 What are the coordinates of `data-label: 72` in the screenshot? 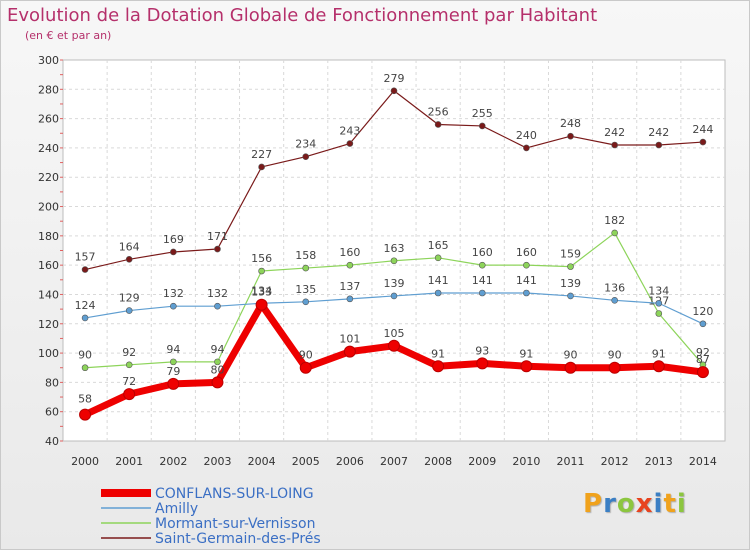 It's located at (129, 381).